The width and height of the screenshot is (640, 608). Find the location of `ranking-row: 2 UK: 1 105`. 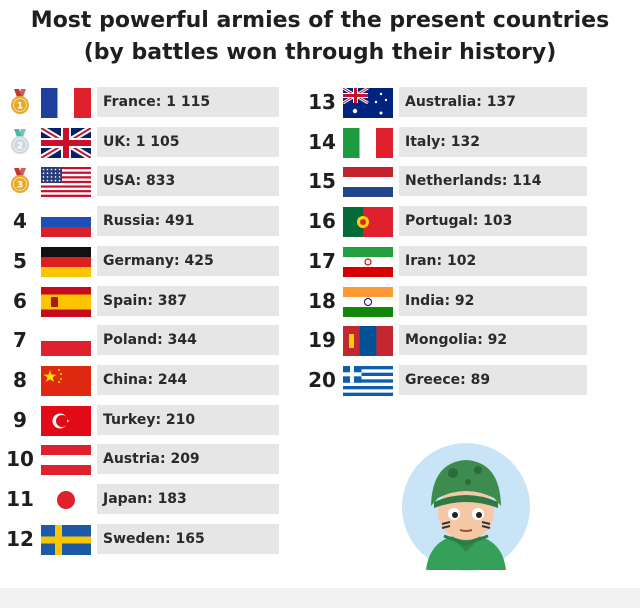

ranking-row: 2 UK: 1 105 is located at coordinates (141, 142).